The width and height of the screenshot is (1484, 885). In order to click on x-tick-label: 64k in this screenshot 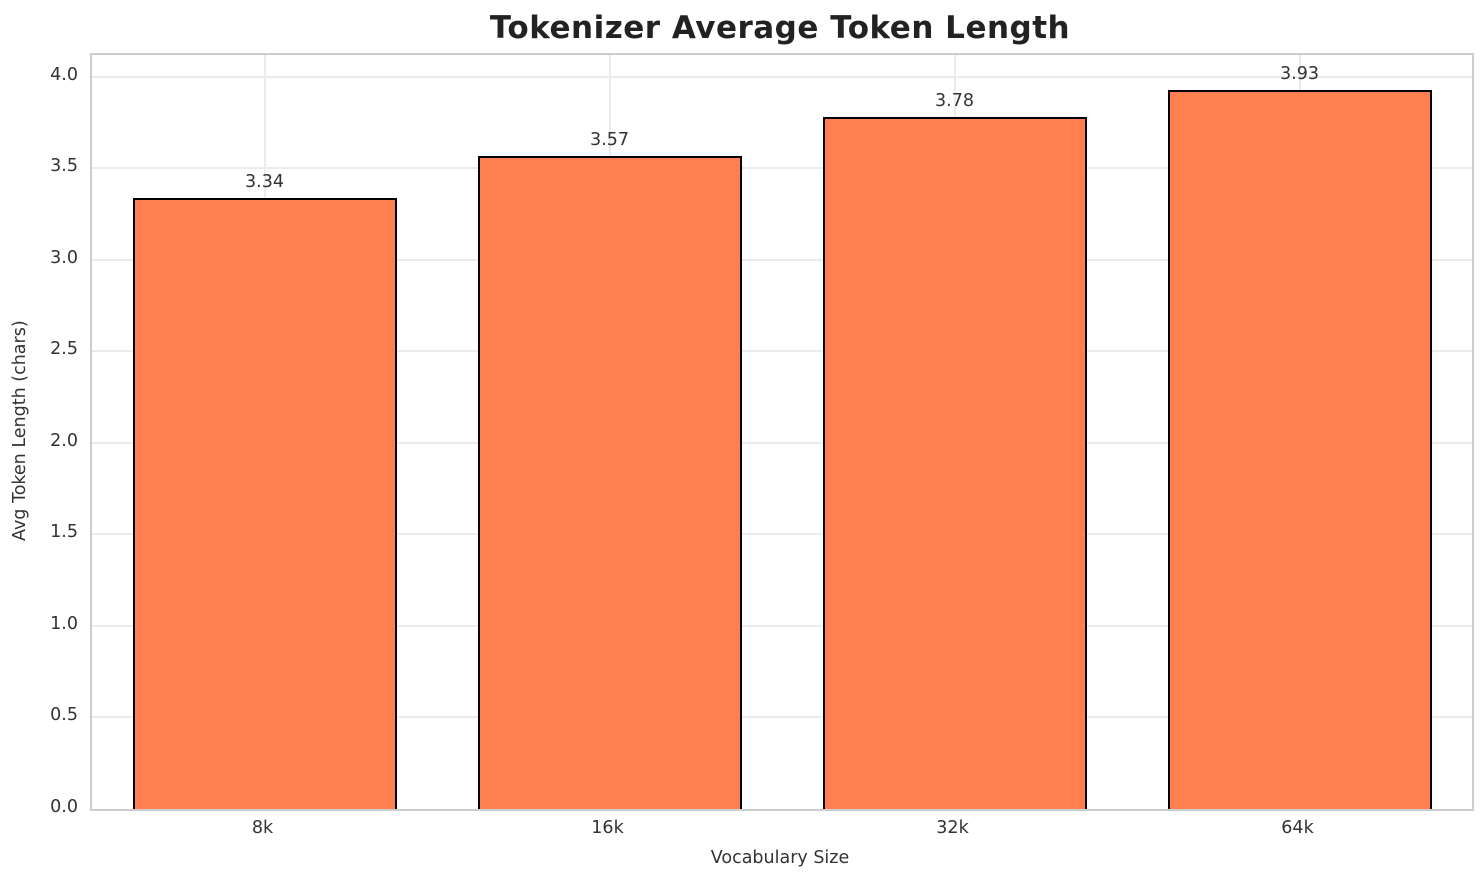, I will do `click(1297, 828)`.